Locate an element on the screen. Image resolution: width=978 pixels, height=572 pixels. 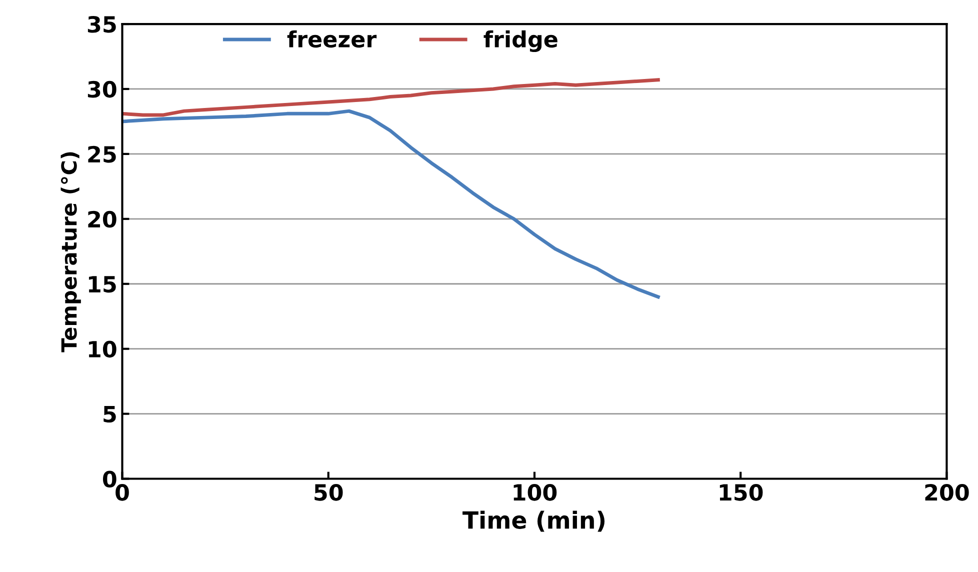
x-tick-label: 100 is located at coordinates (535, 492).